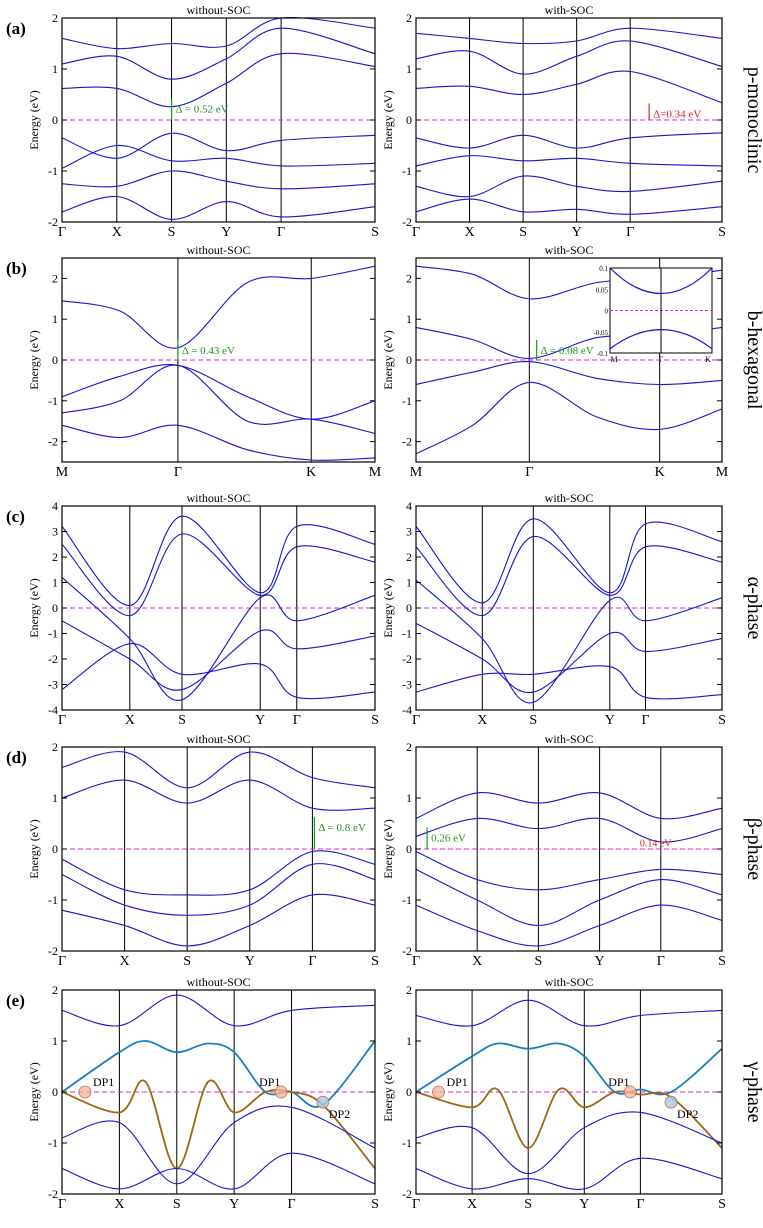 The height and width of the screenshot is (1228, 763). What do you see at coordinates (208, 351) in the screenshot?
I see `gap-label: Δ = 0.43 eV` at bounding box center [208, 351].